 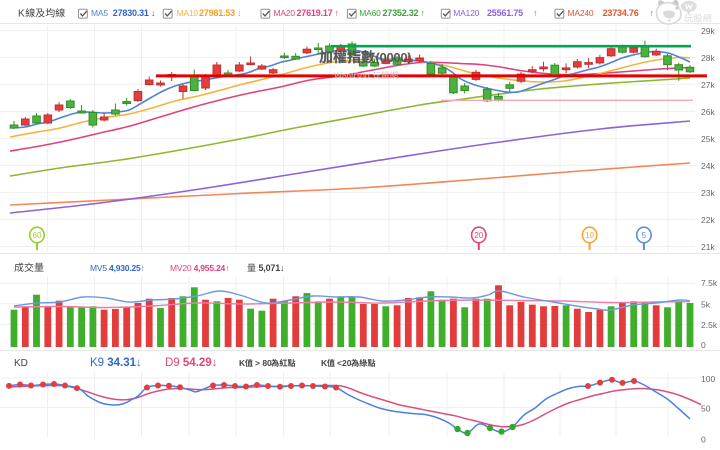 I want to click on svg-text: 21k, so click(x=708, y=247).